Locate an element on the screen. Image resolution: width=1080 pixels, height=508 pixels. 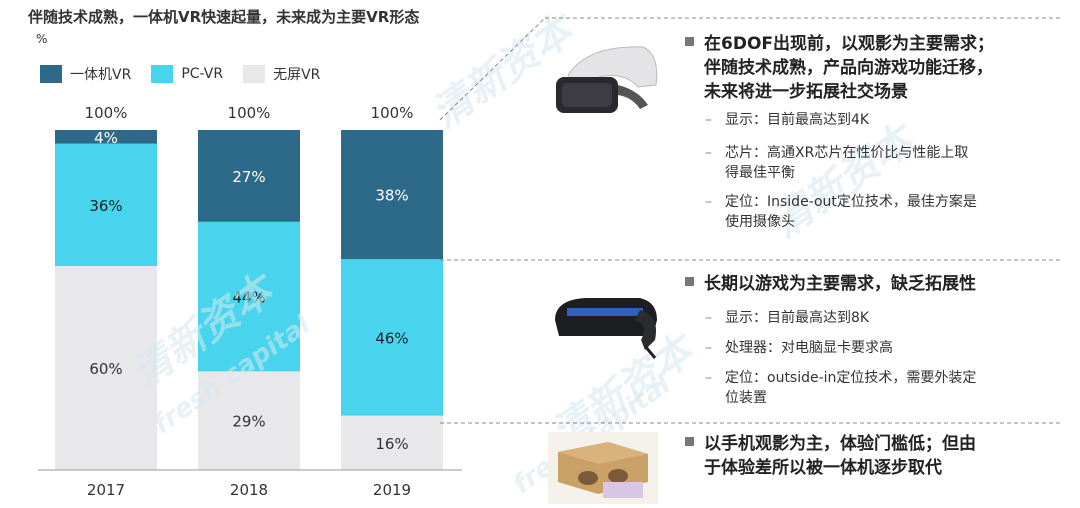
panel-2-item-3-text-1: 定位：outside-in定位技术，需要外装定 is located at coordinates (851, 378).